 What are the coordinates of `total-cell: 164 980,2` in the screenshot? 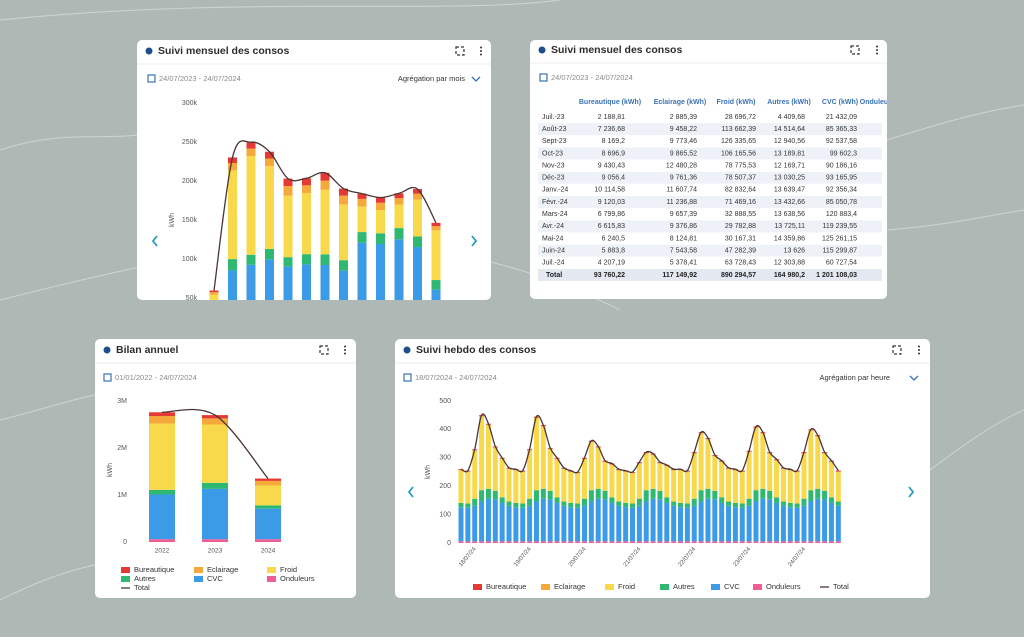 It's located at (789, 275).